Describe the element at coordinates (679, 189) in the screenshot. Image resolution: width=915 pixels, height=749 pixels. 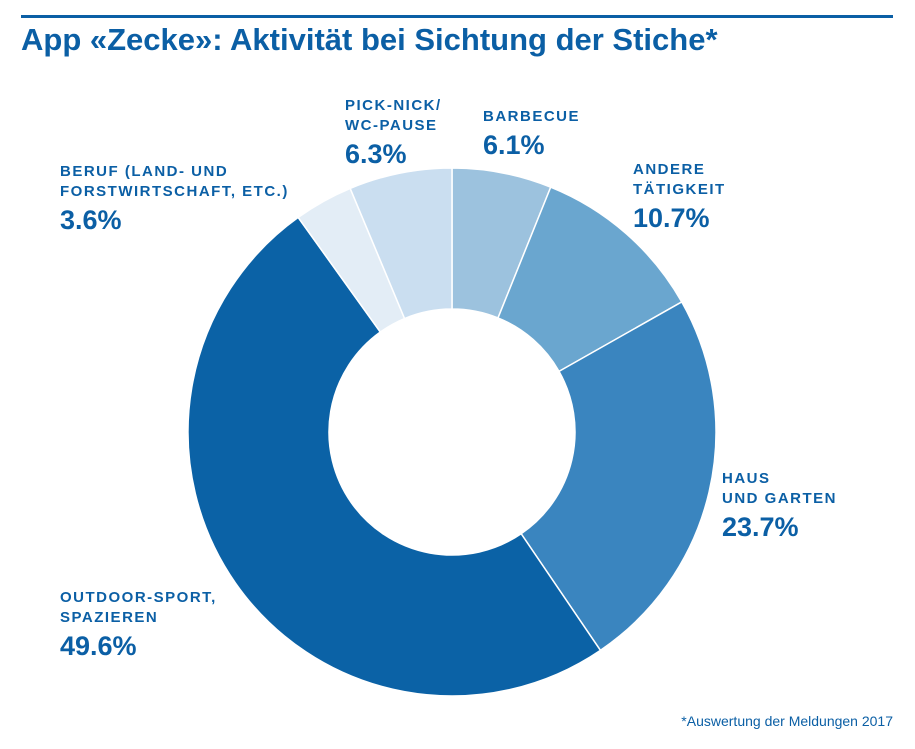
I see `label-andere-line-2: TÄTIGKEIT` at that location.